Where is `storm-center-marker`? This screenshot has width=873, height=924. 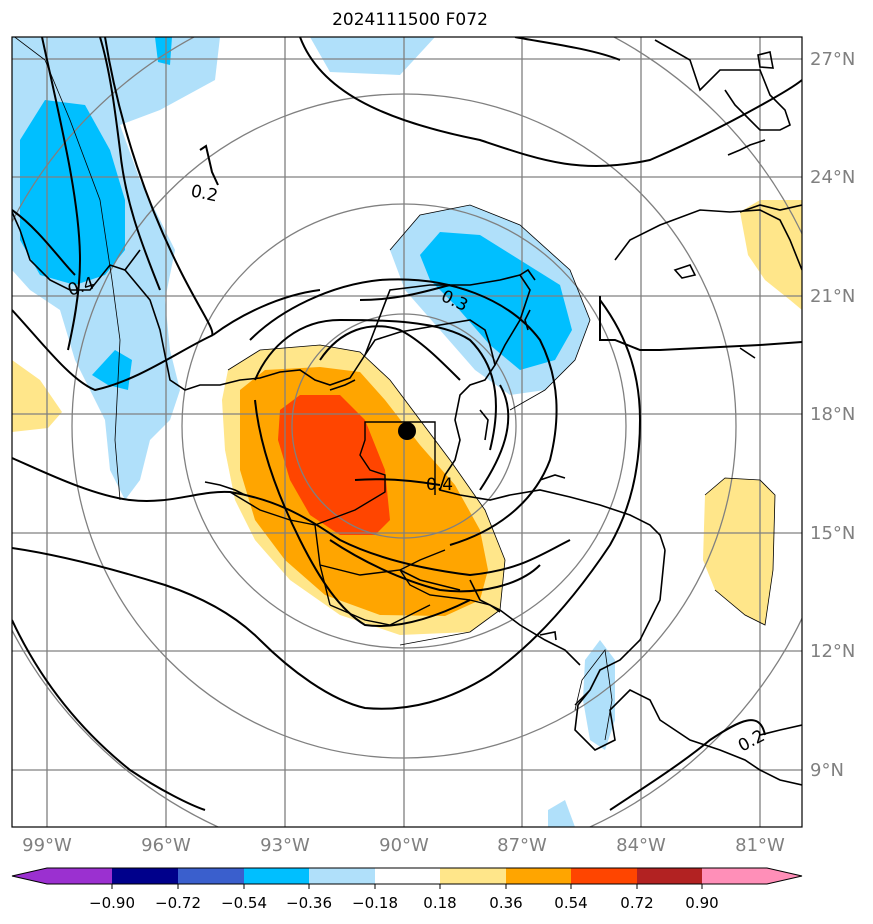
storm-center-marker is located at coordinates (407, 431).